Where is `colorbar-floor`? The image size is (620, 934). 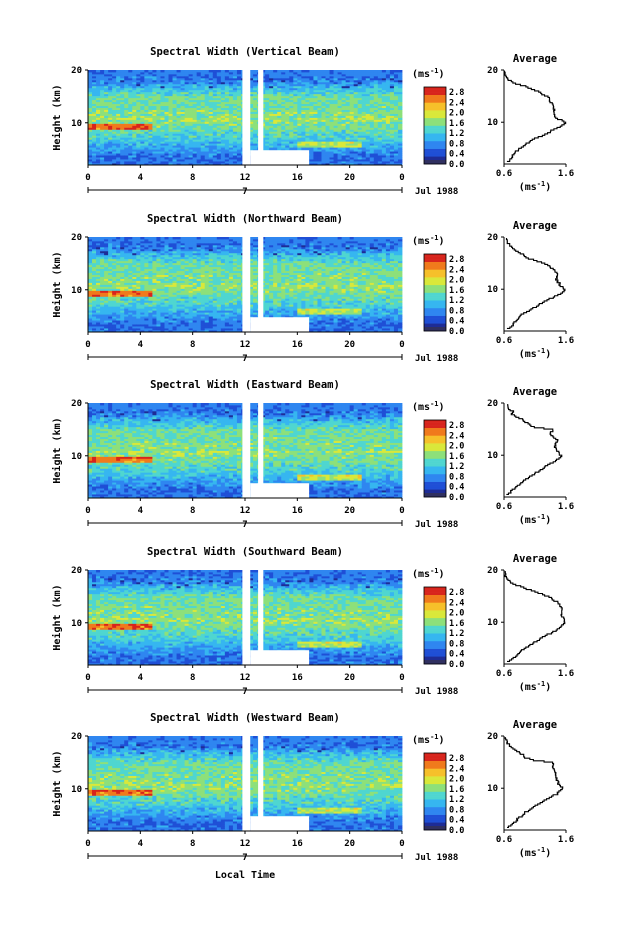
colorbar-floor is located at coordinates (435, 162).